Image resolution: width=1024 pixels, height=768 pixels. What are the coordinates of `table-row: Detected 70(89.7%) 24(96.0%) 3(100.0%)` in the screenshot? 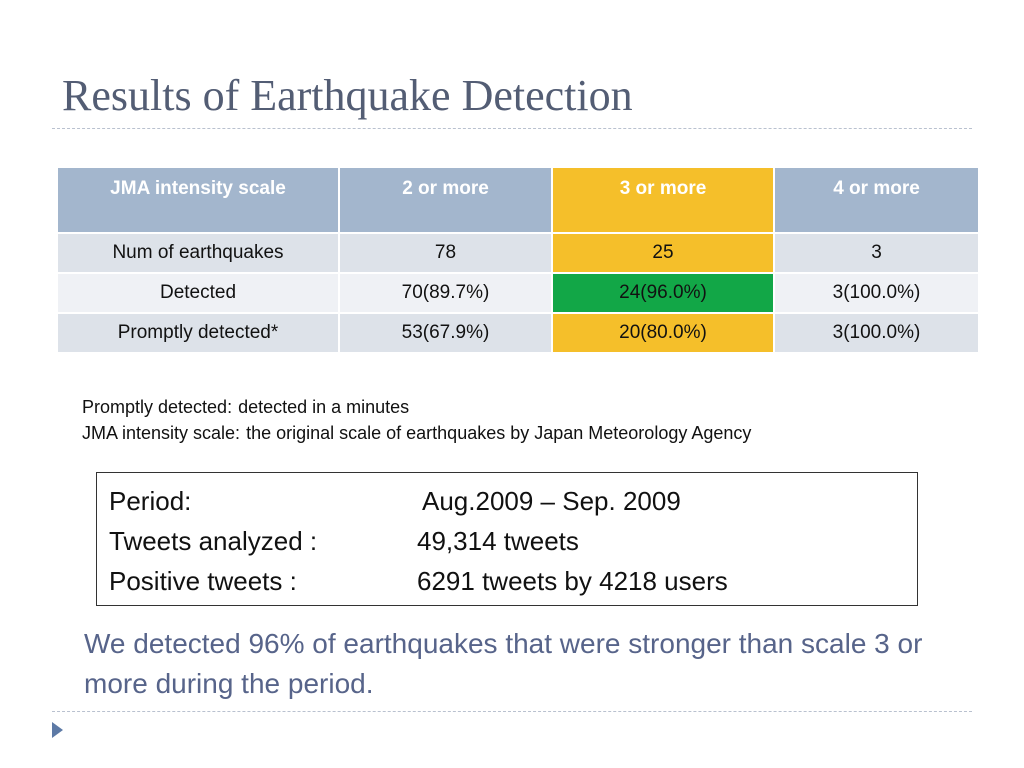 It's located at (518, 293).